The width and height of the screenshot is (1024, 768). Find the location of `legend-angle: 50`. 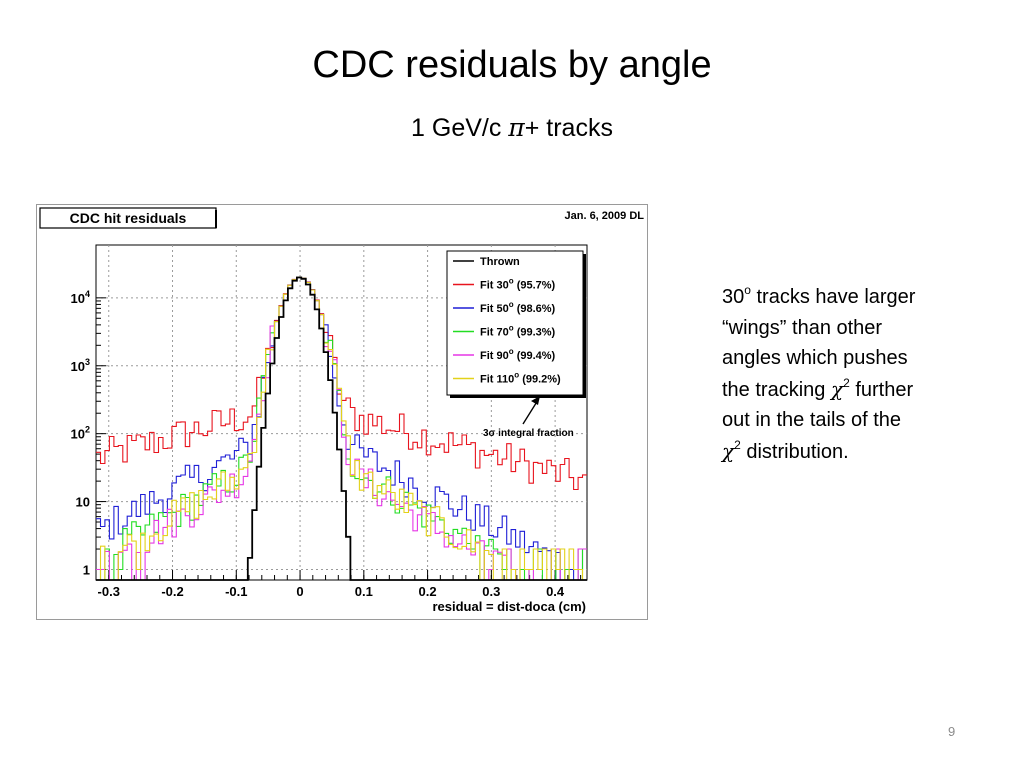

legend-angle: 50 is located at coordinates (503, 309).